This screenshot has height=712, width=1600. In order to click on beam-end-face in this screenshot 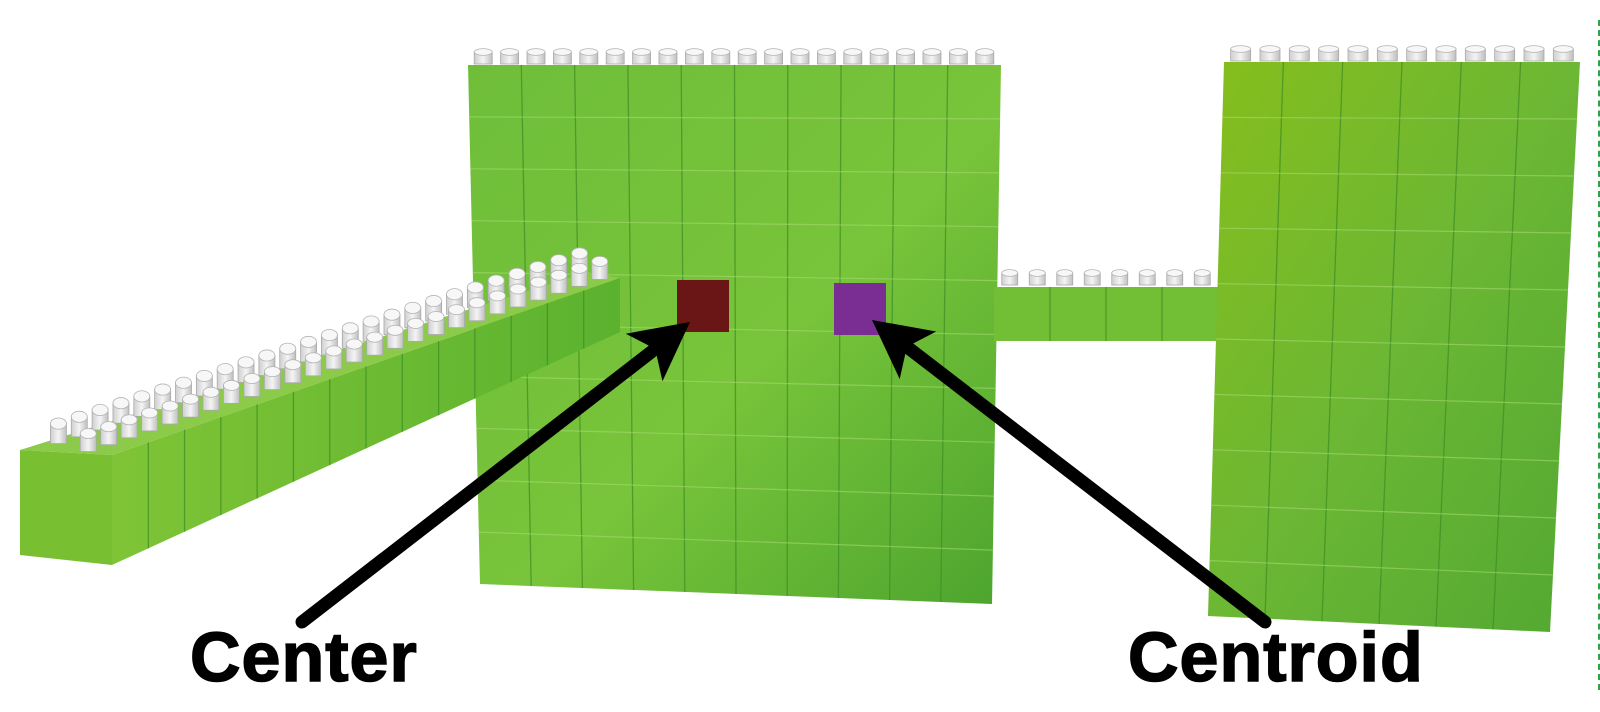, I will do `click(66, 507)`.